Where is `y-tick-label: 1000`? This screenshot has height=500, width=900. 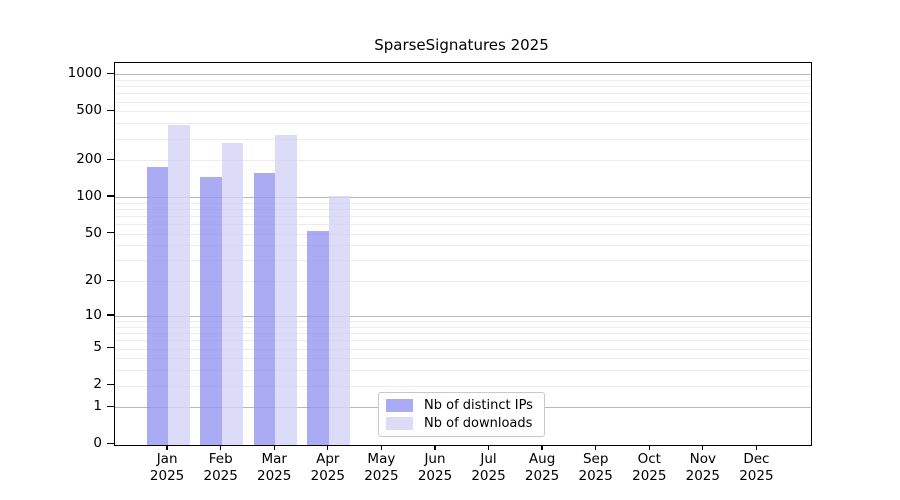
y-tick-label: 1000 is located at coordinates (84, 72).